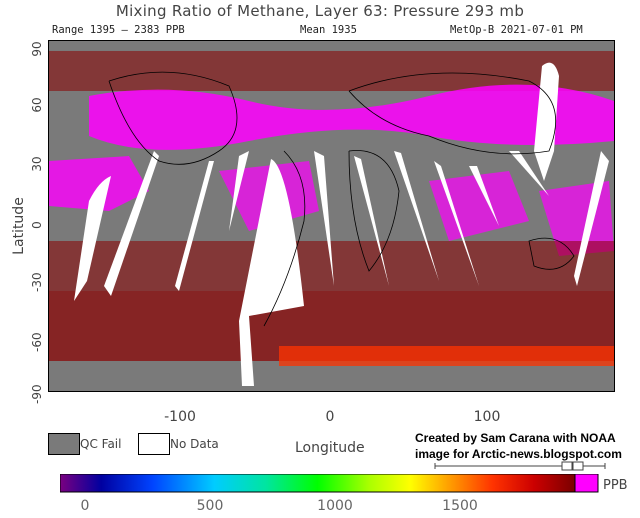 The width and height of the screenshot is (640, 518). What do you see at coordinates (64, 444) in the screenshot?
I see `qc-fail-swatch` at bounding box center [64, 444].